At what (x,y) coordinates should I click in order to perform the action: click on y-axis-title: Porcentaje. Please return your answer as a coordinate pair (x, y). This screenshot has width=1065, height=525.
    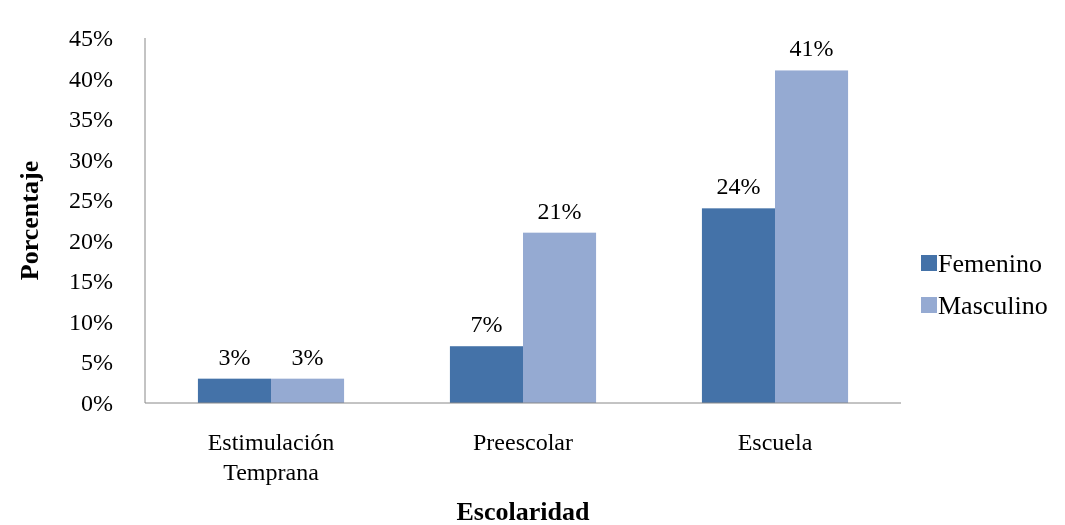
    Looking at the image, I should click on (29, 220).